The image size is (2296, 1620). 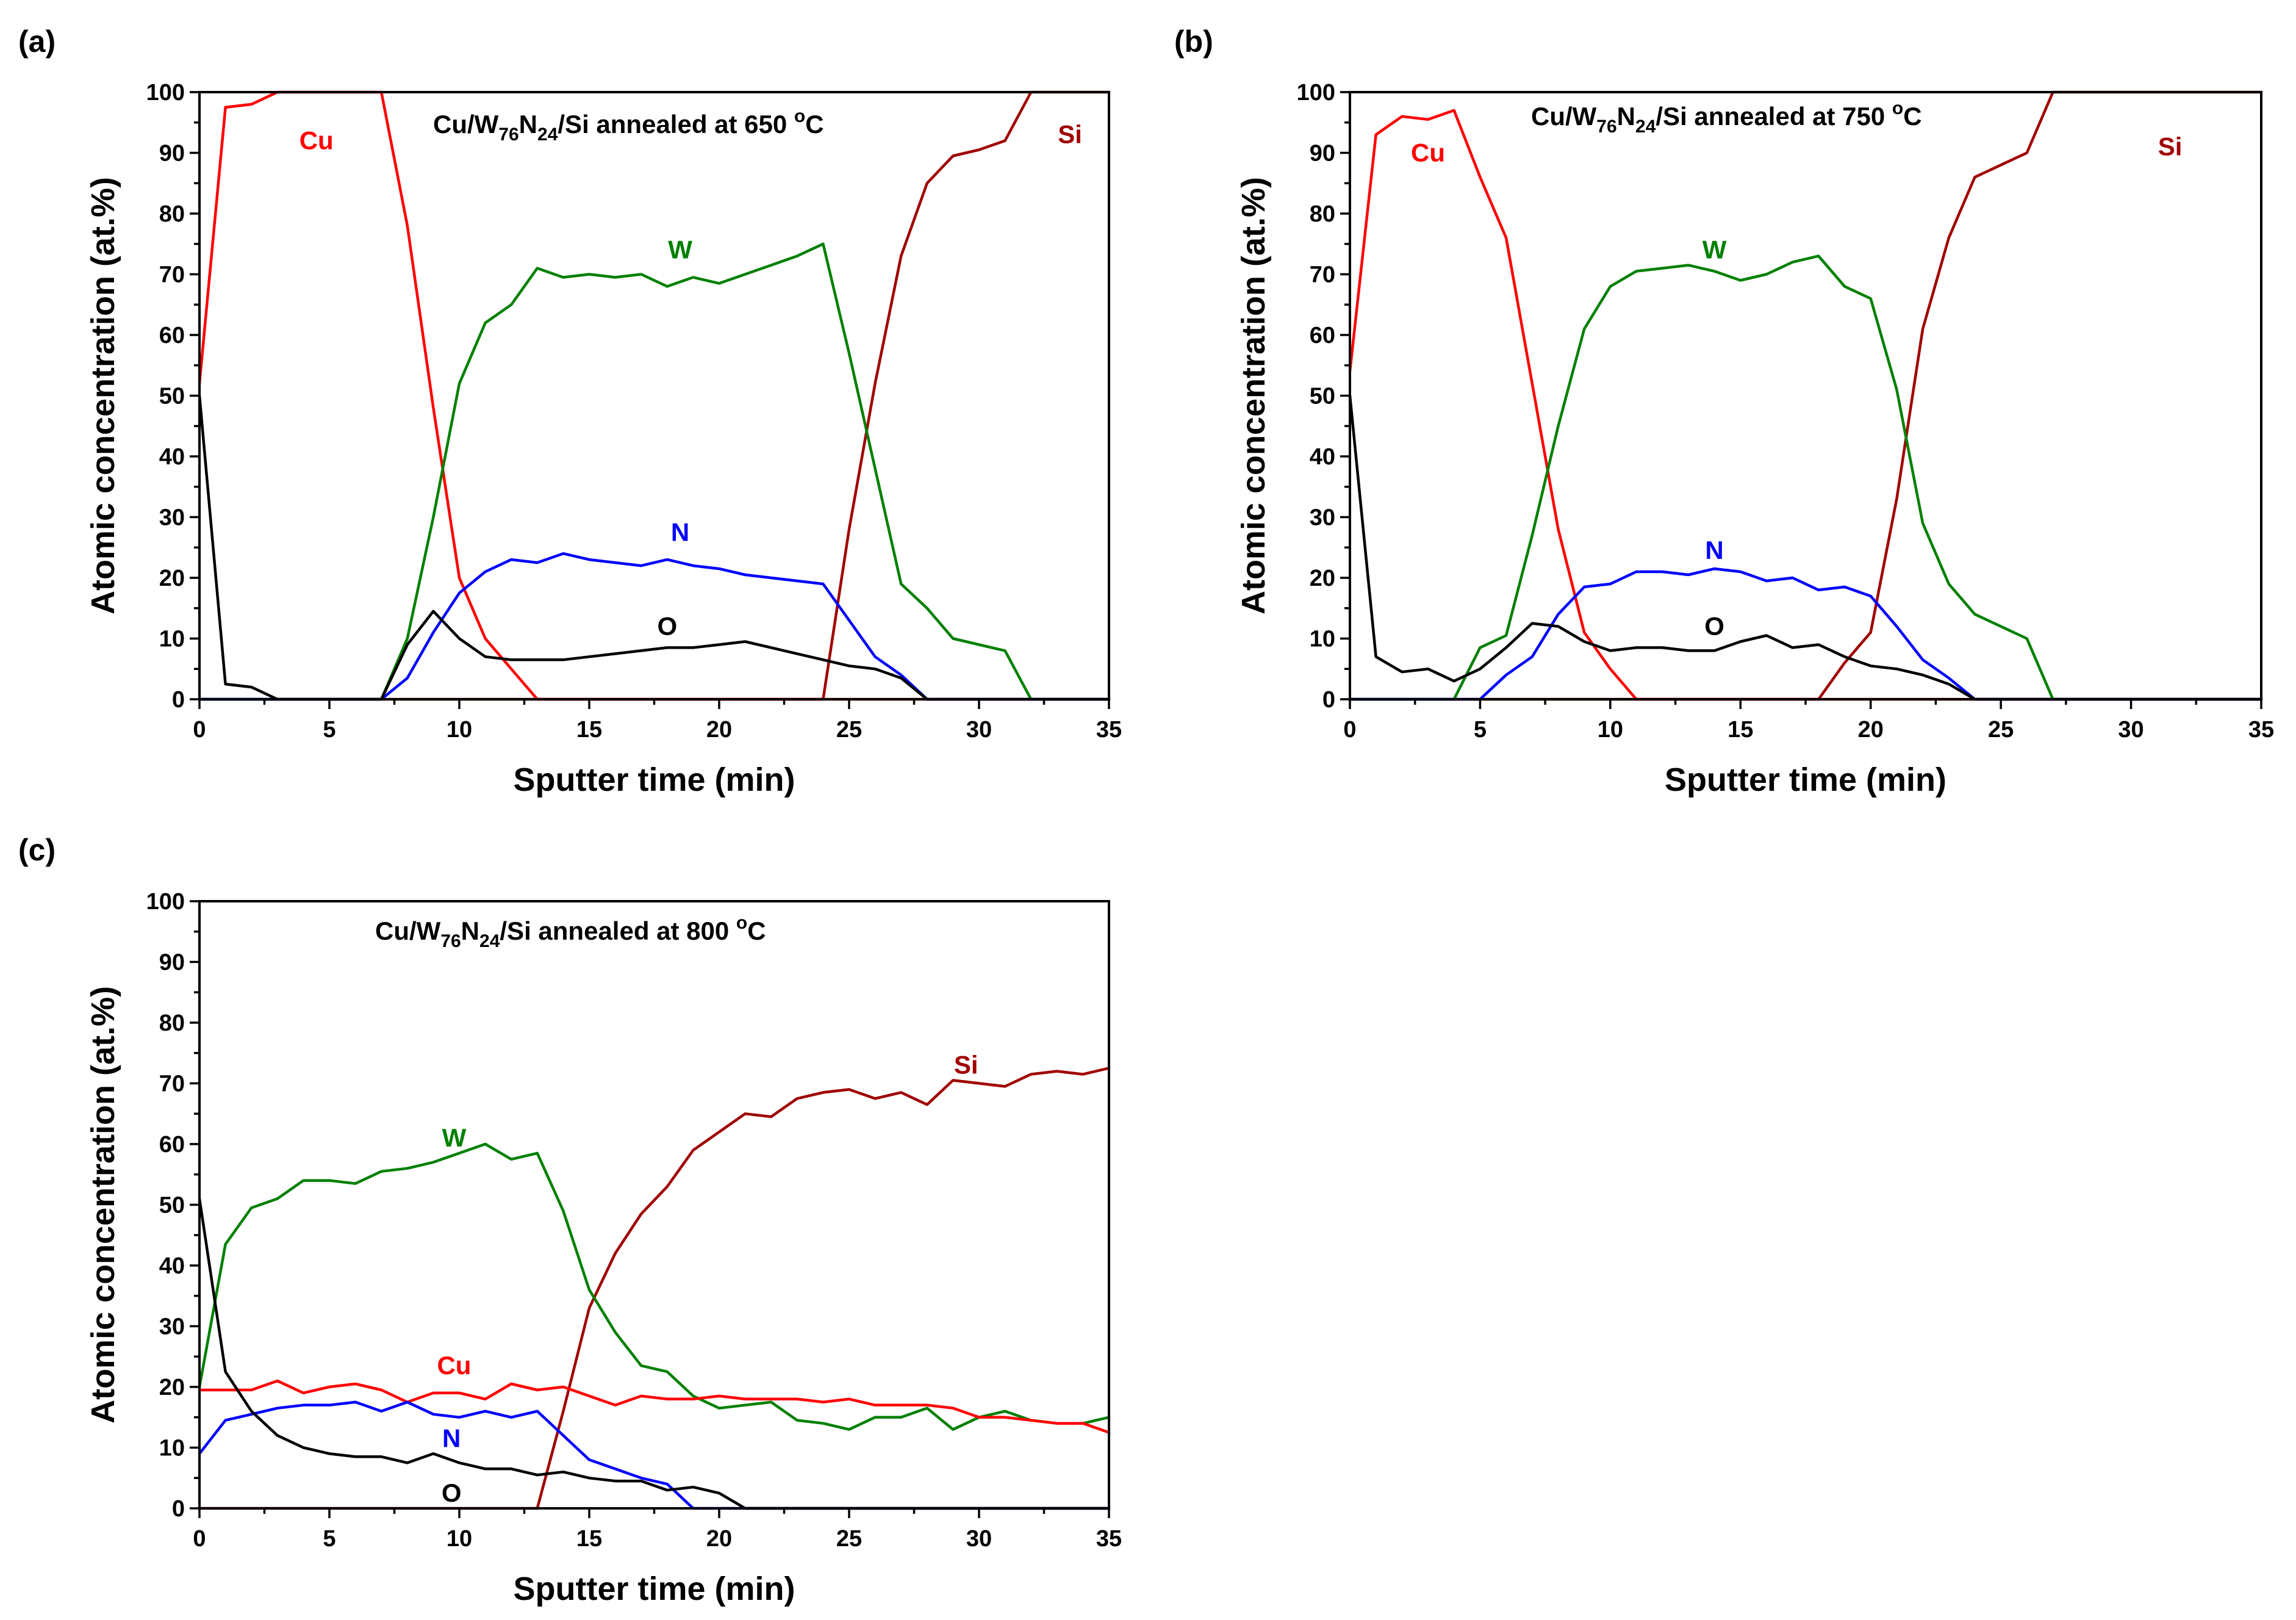 I want to click on series-label-n: N, so click(x=680, y=531).